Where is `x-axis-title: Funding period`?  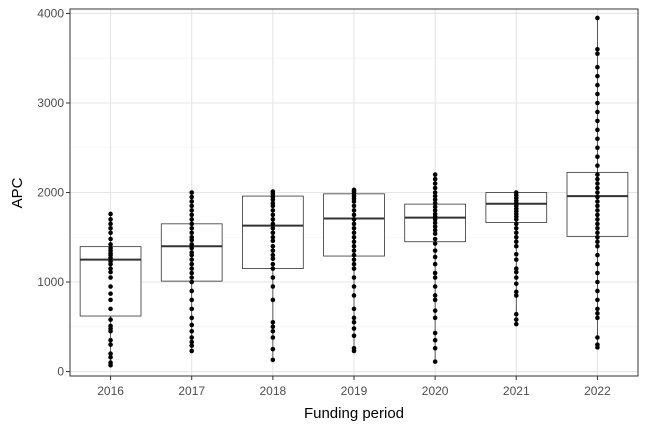 x-axis-title: Funding period is located at coordinates (354, 413).